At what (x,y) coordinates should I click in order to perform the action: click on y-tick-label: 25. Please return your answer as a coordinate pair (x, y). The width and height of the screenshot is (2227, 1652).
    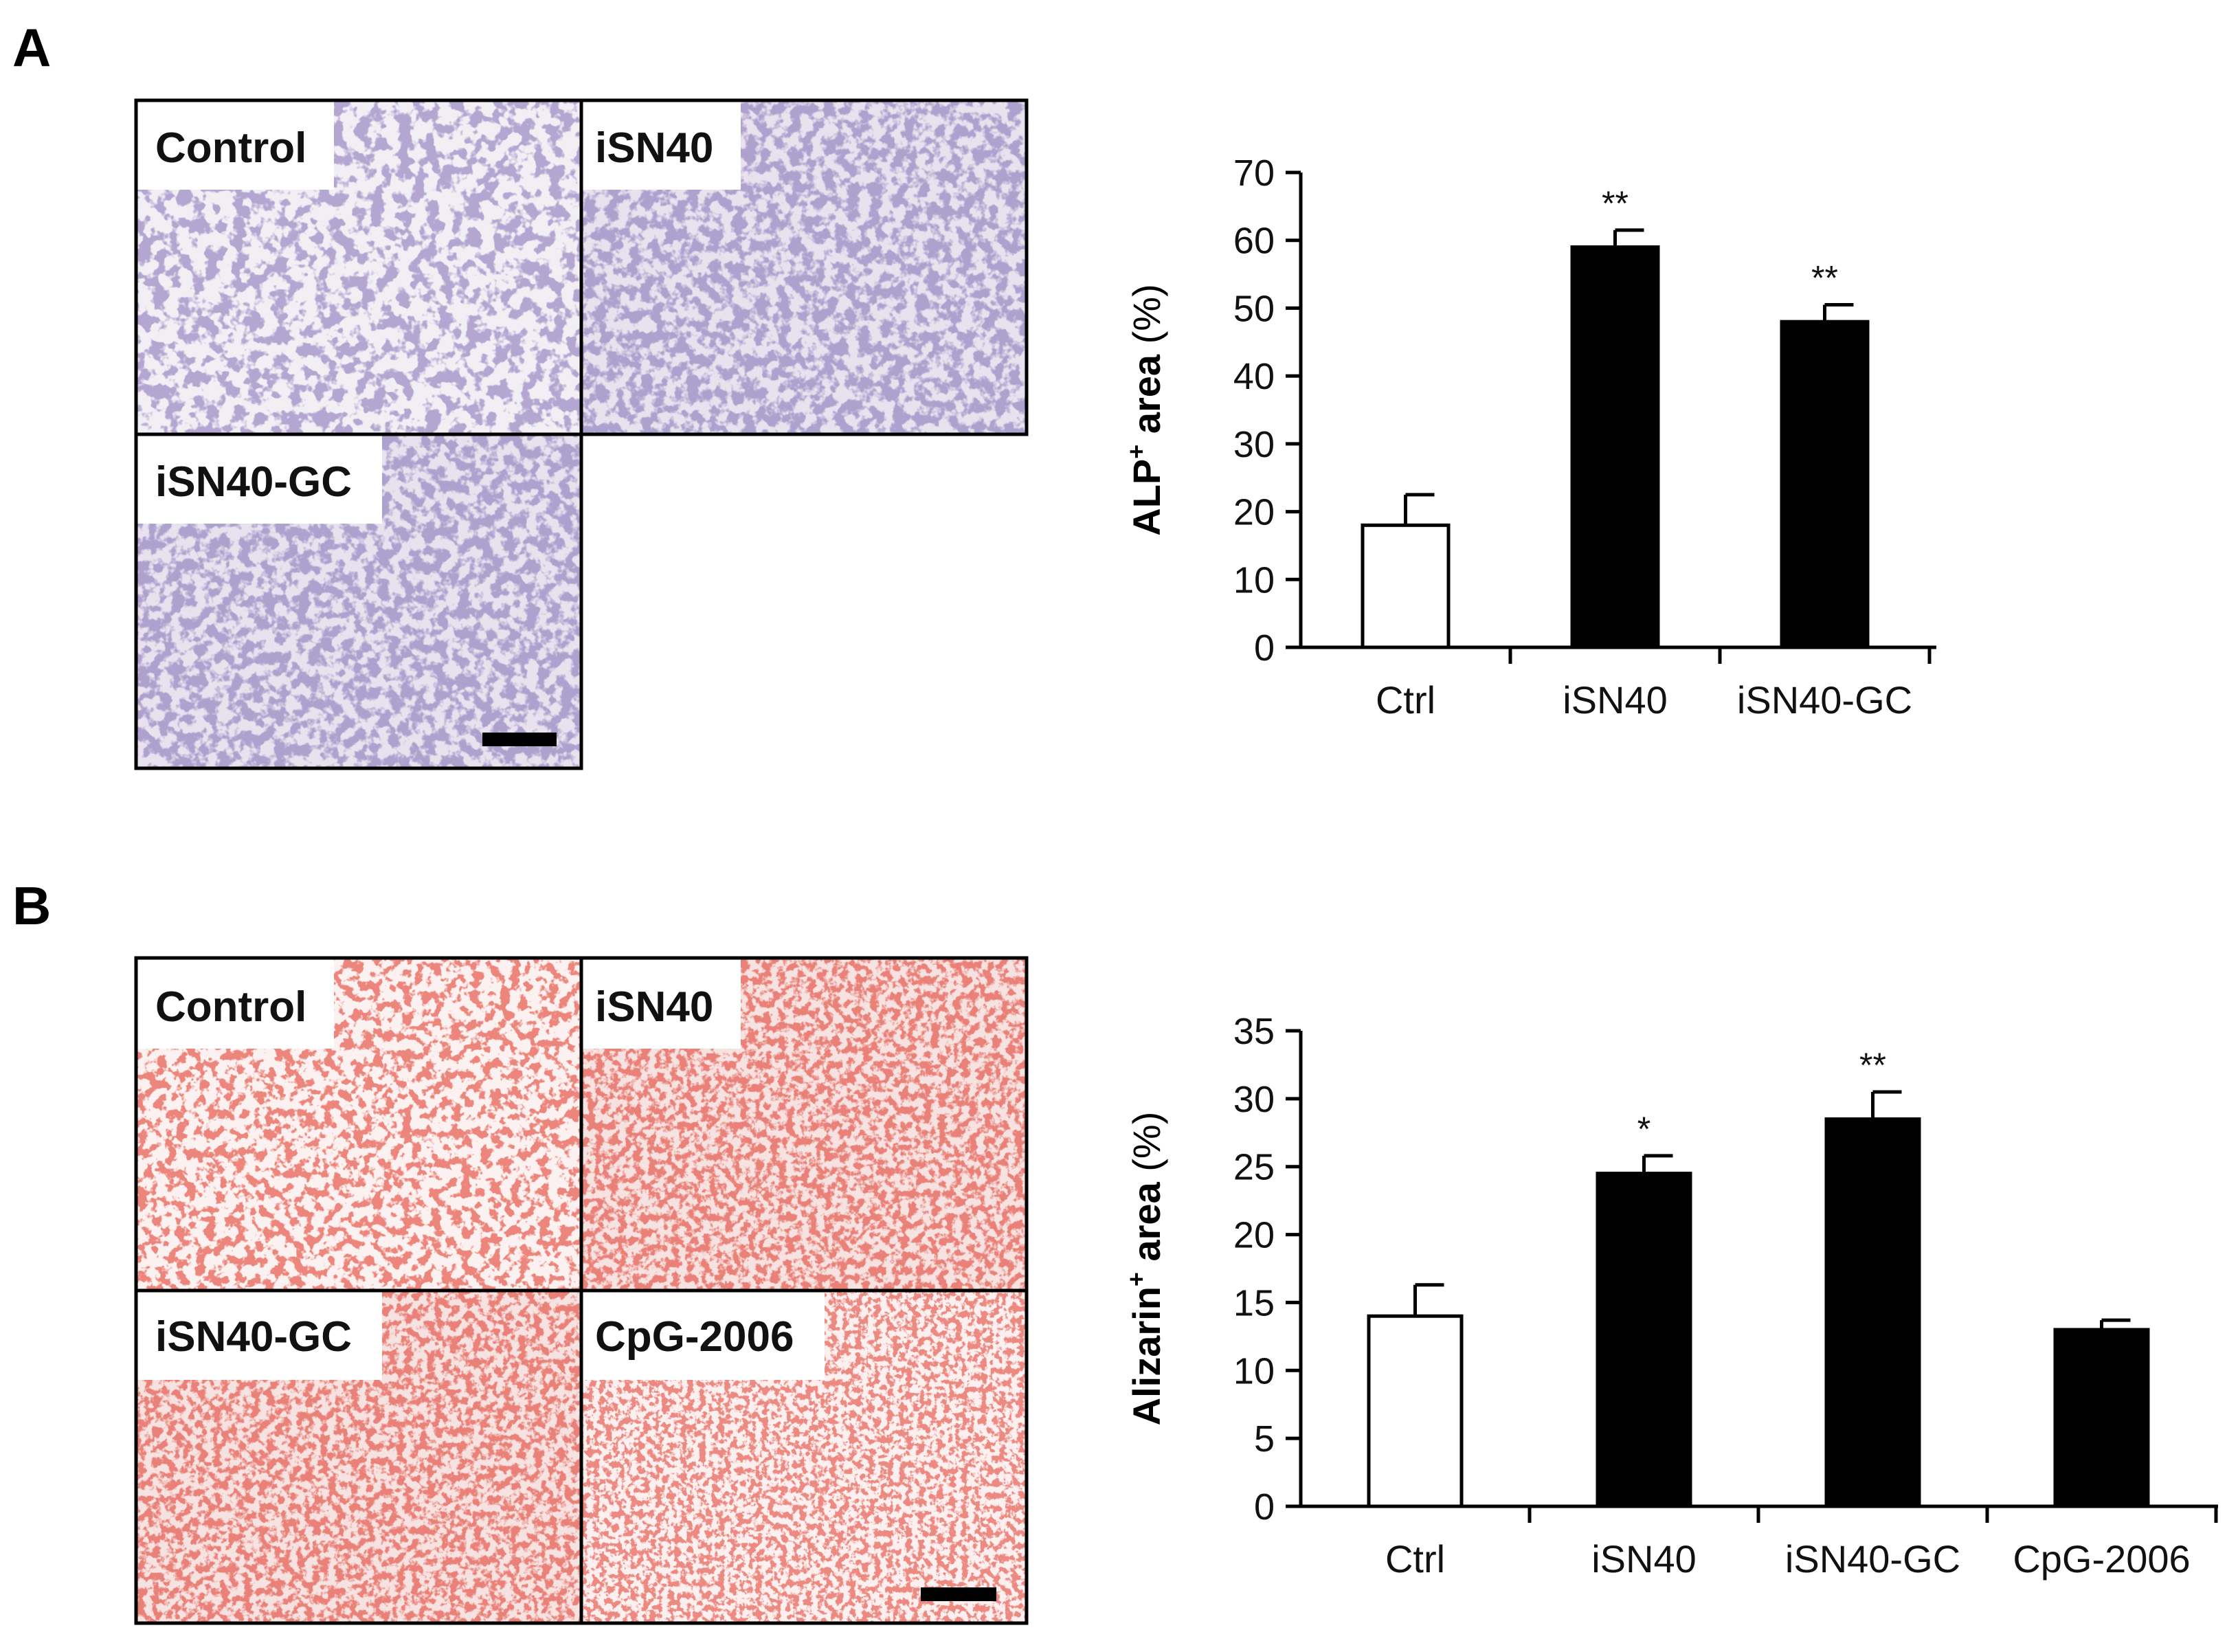
    Looking at the image, I should click on (1254, 1167).